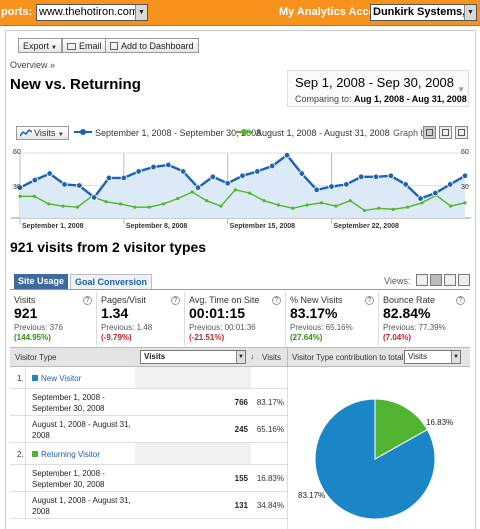  Describe the element at coordinates (53, 319) in the screenshot. I see `metric-card: Visits 921 Previous: 376 (144.95%)?` at that location.